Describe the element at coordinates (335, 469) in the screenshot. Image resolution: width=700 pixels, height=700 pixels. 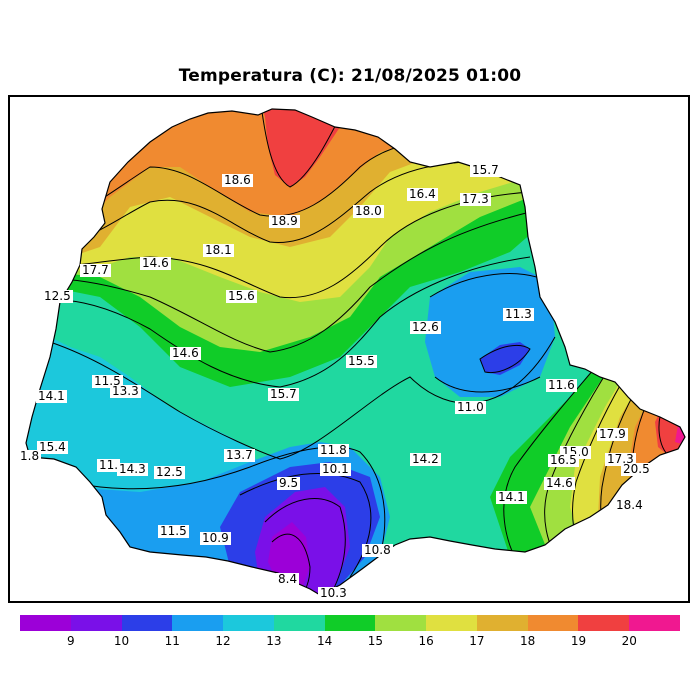
I see `value-label: 10.1` at that location.